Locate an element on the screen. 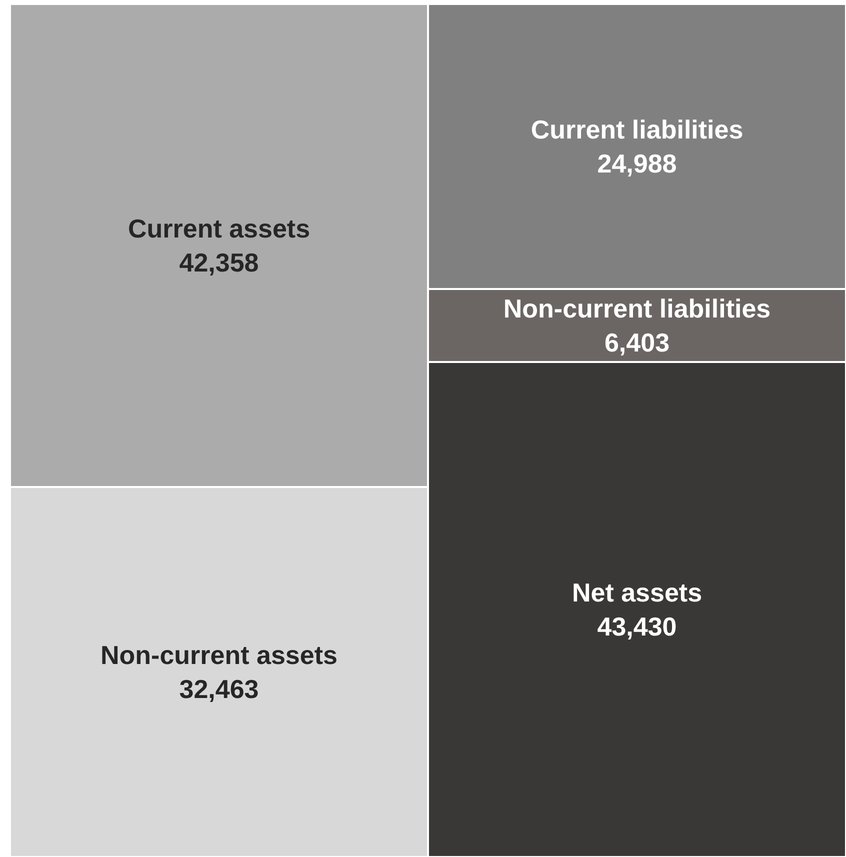 The image size is (846, 857). series-label: Current assets is located at coordinates (219, 229).